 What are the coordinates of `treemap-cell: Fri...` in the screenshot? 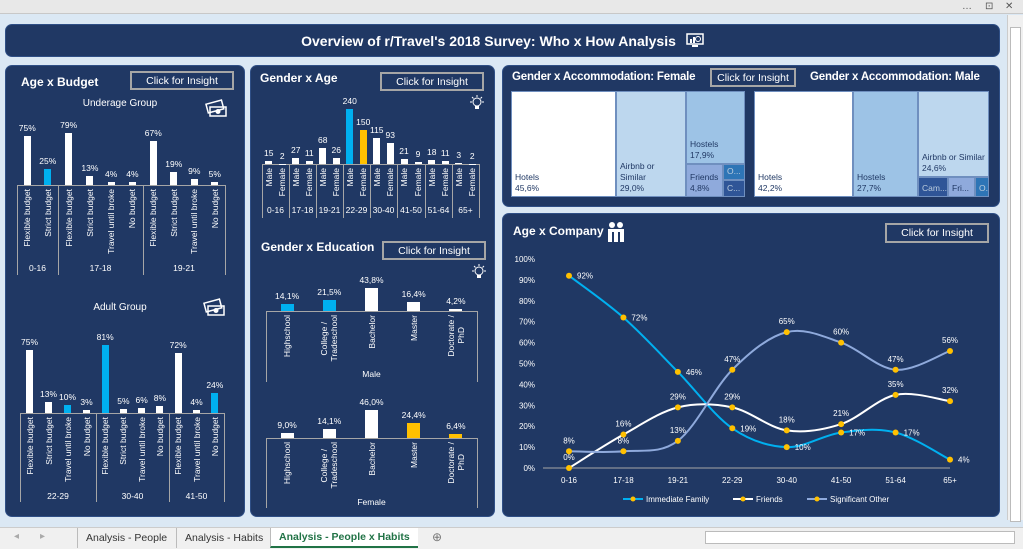 It's located at (961, 187).